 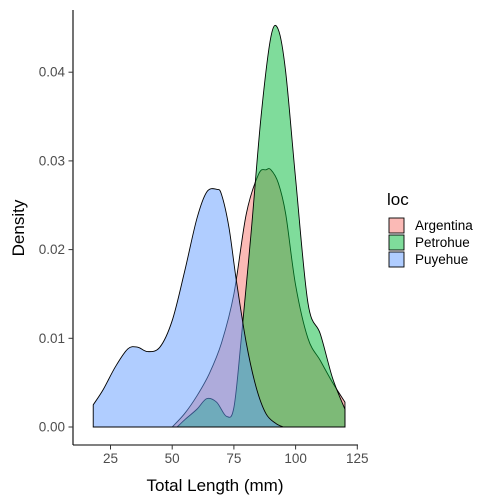 I want to click on legend: loc Argentina Petrohue Puyehue, so click(x=430, y=229).